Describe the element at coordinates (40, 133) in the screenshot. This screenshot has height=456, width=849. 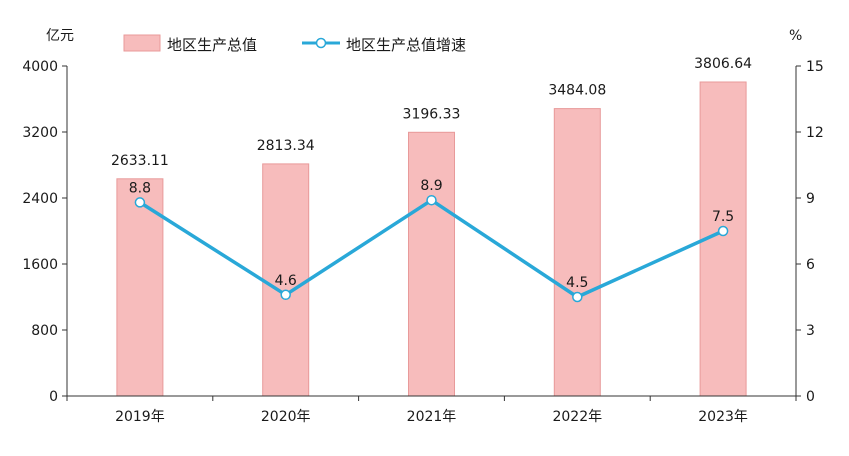
I see `y-left-tick-4: 3200` at that location.